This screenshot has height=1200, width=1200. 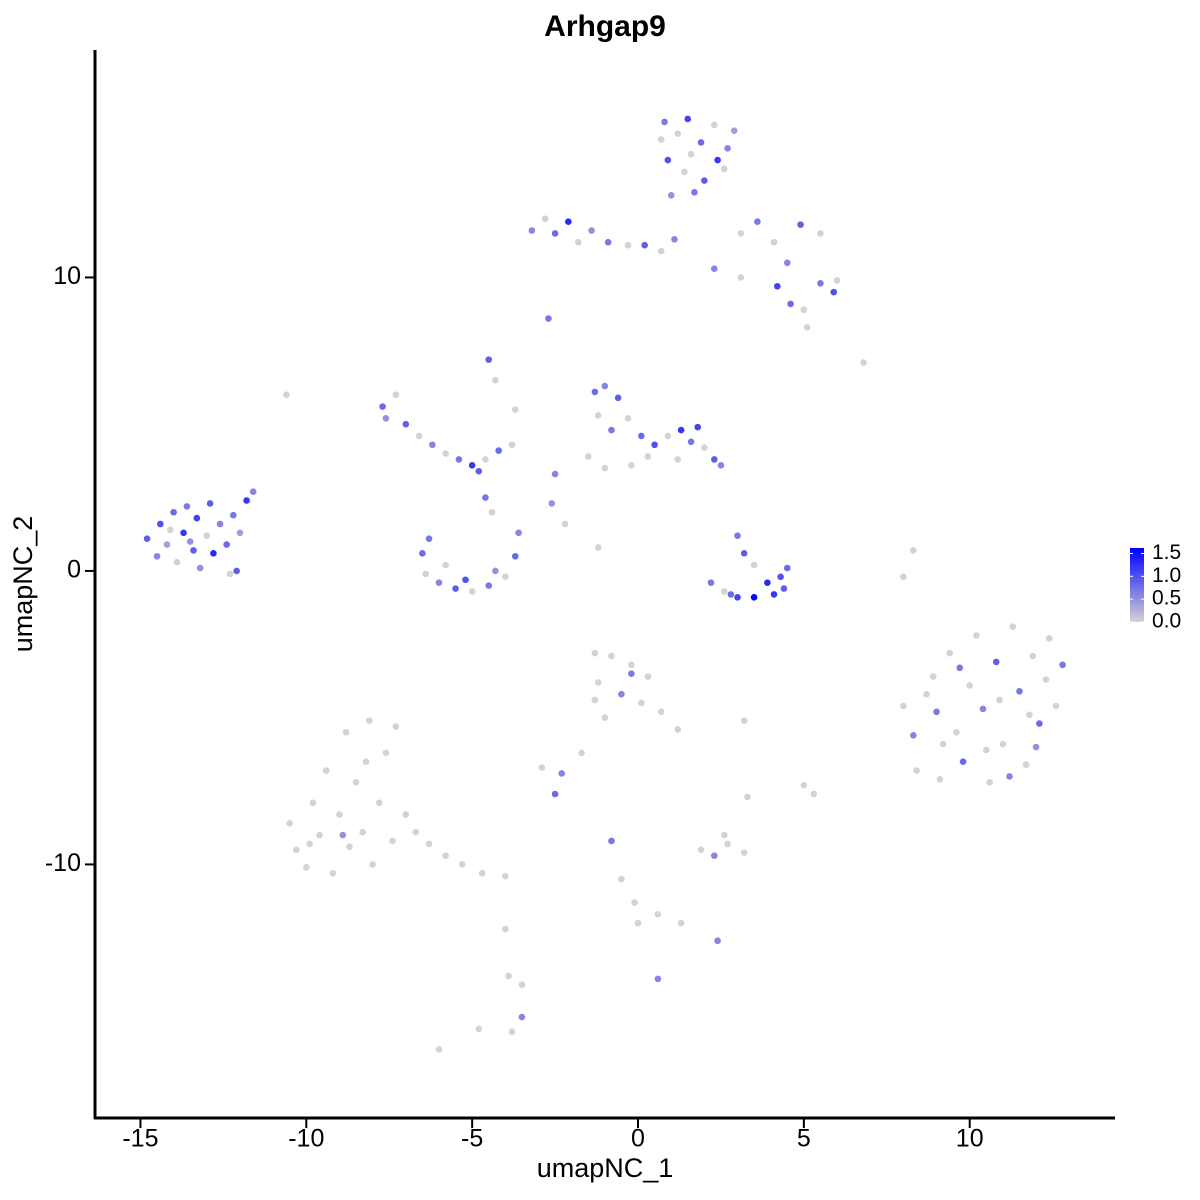 I want to click on y-tick-label: 0, so click(x=74, y=570).